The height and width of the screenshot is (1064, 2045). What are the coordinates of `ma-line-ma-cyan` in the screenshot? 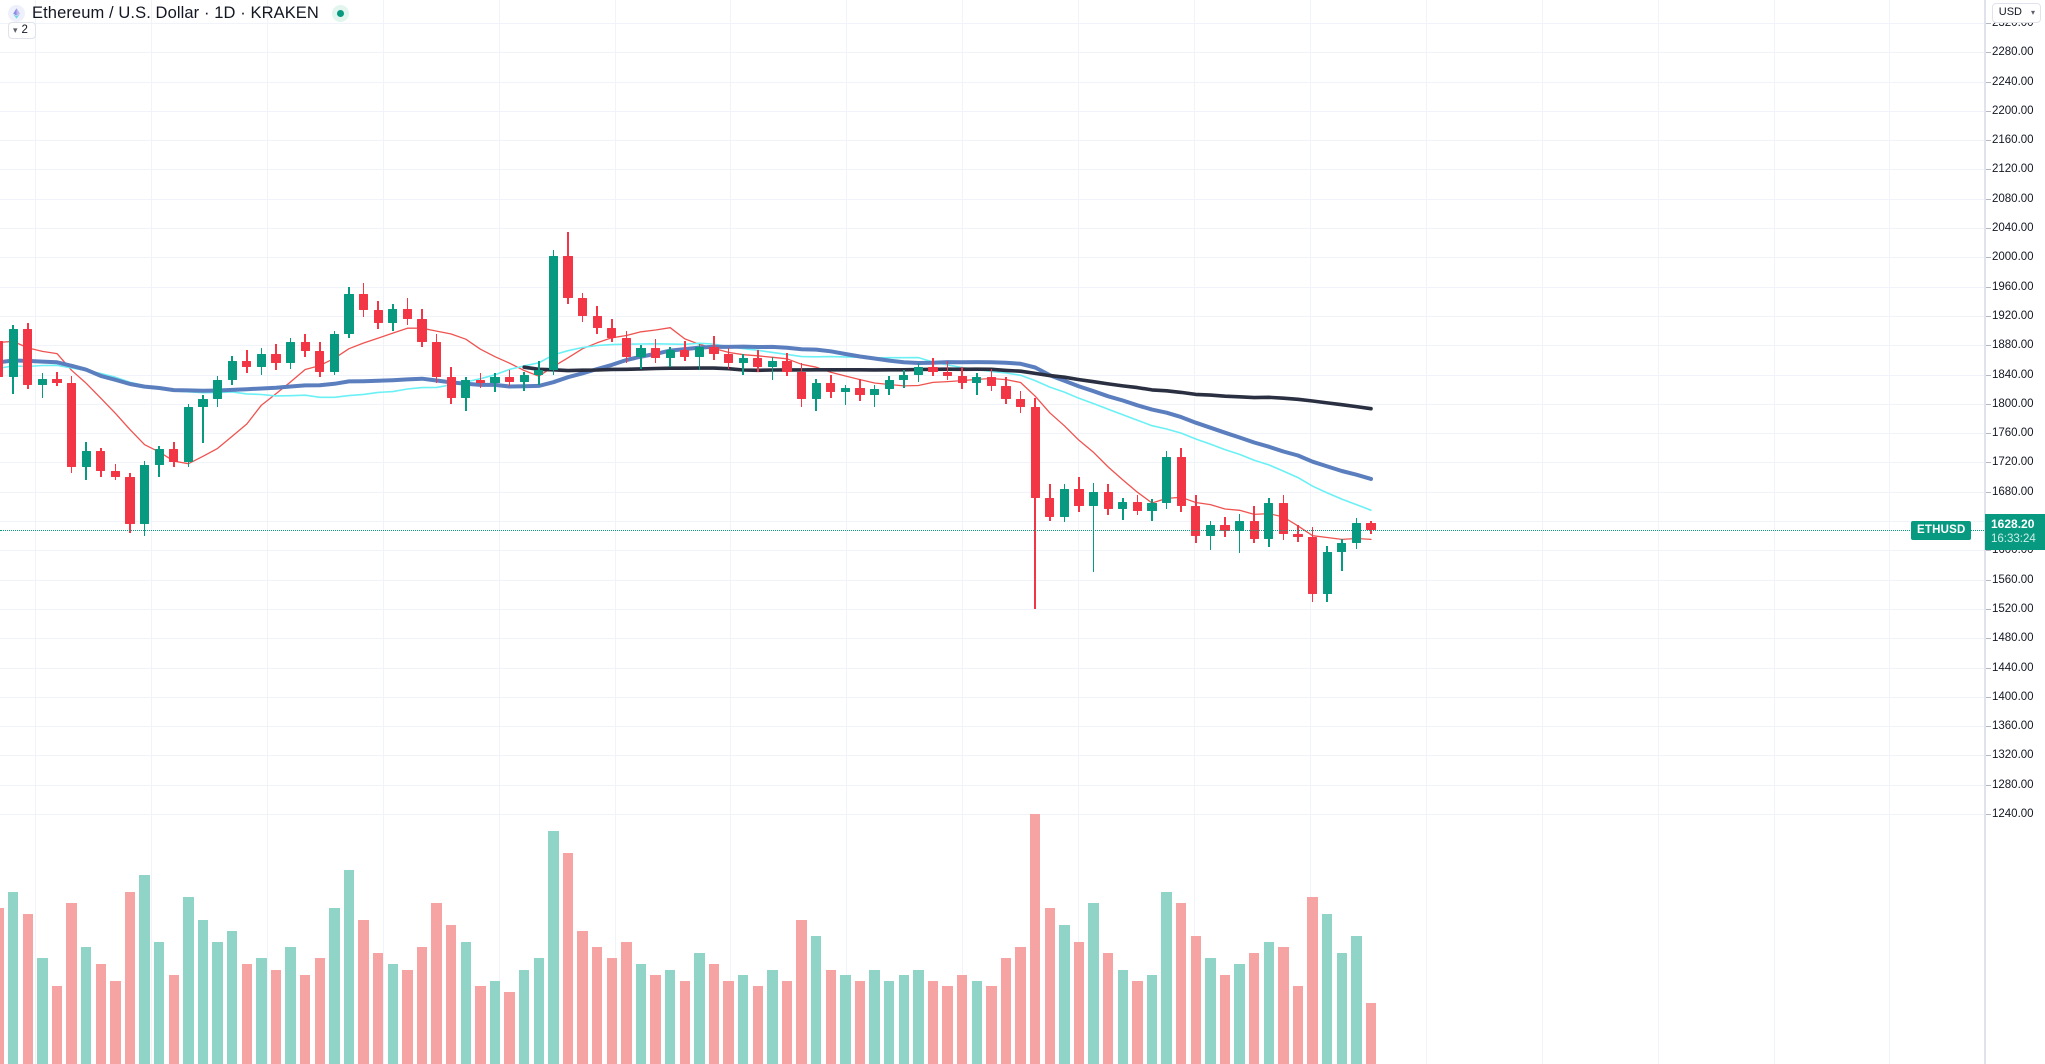 It's located at (686, 426).